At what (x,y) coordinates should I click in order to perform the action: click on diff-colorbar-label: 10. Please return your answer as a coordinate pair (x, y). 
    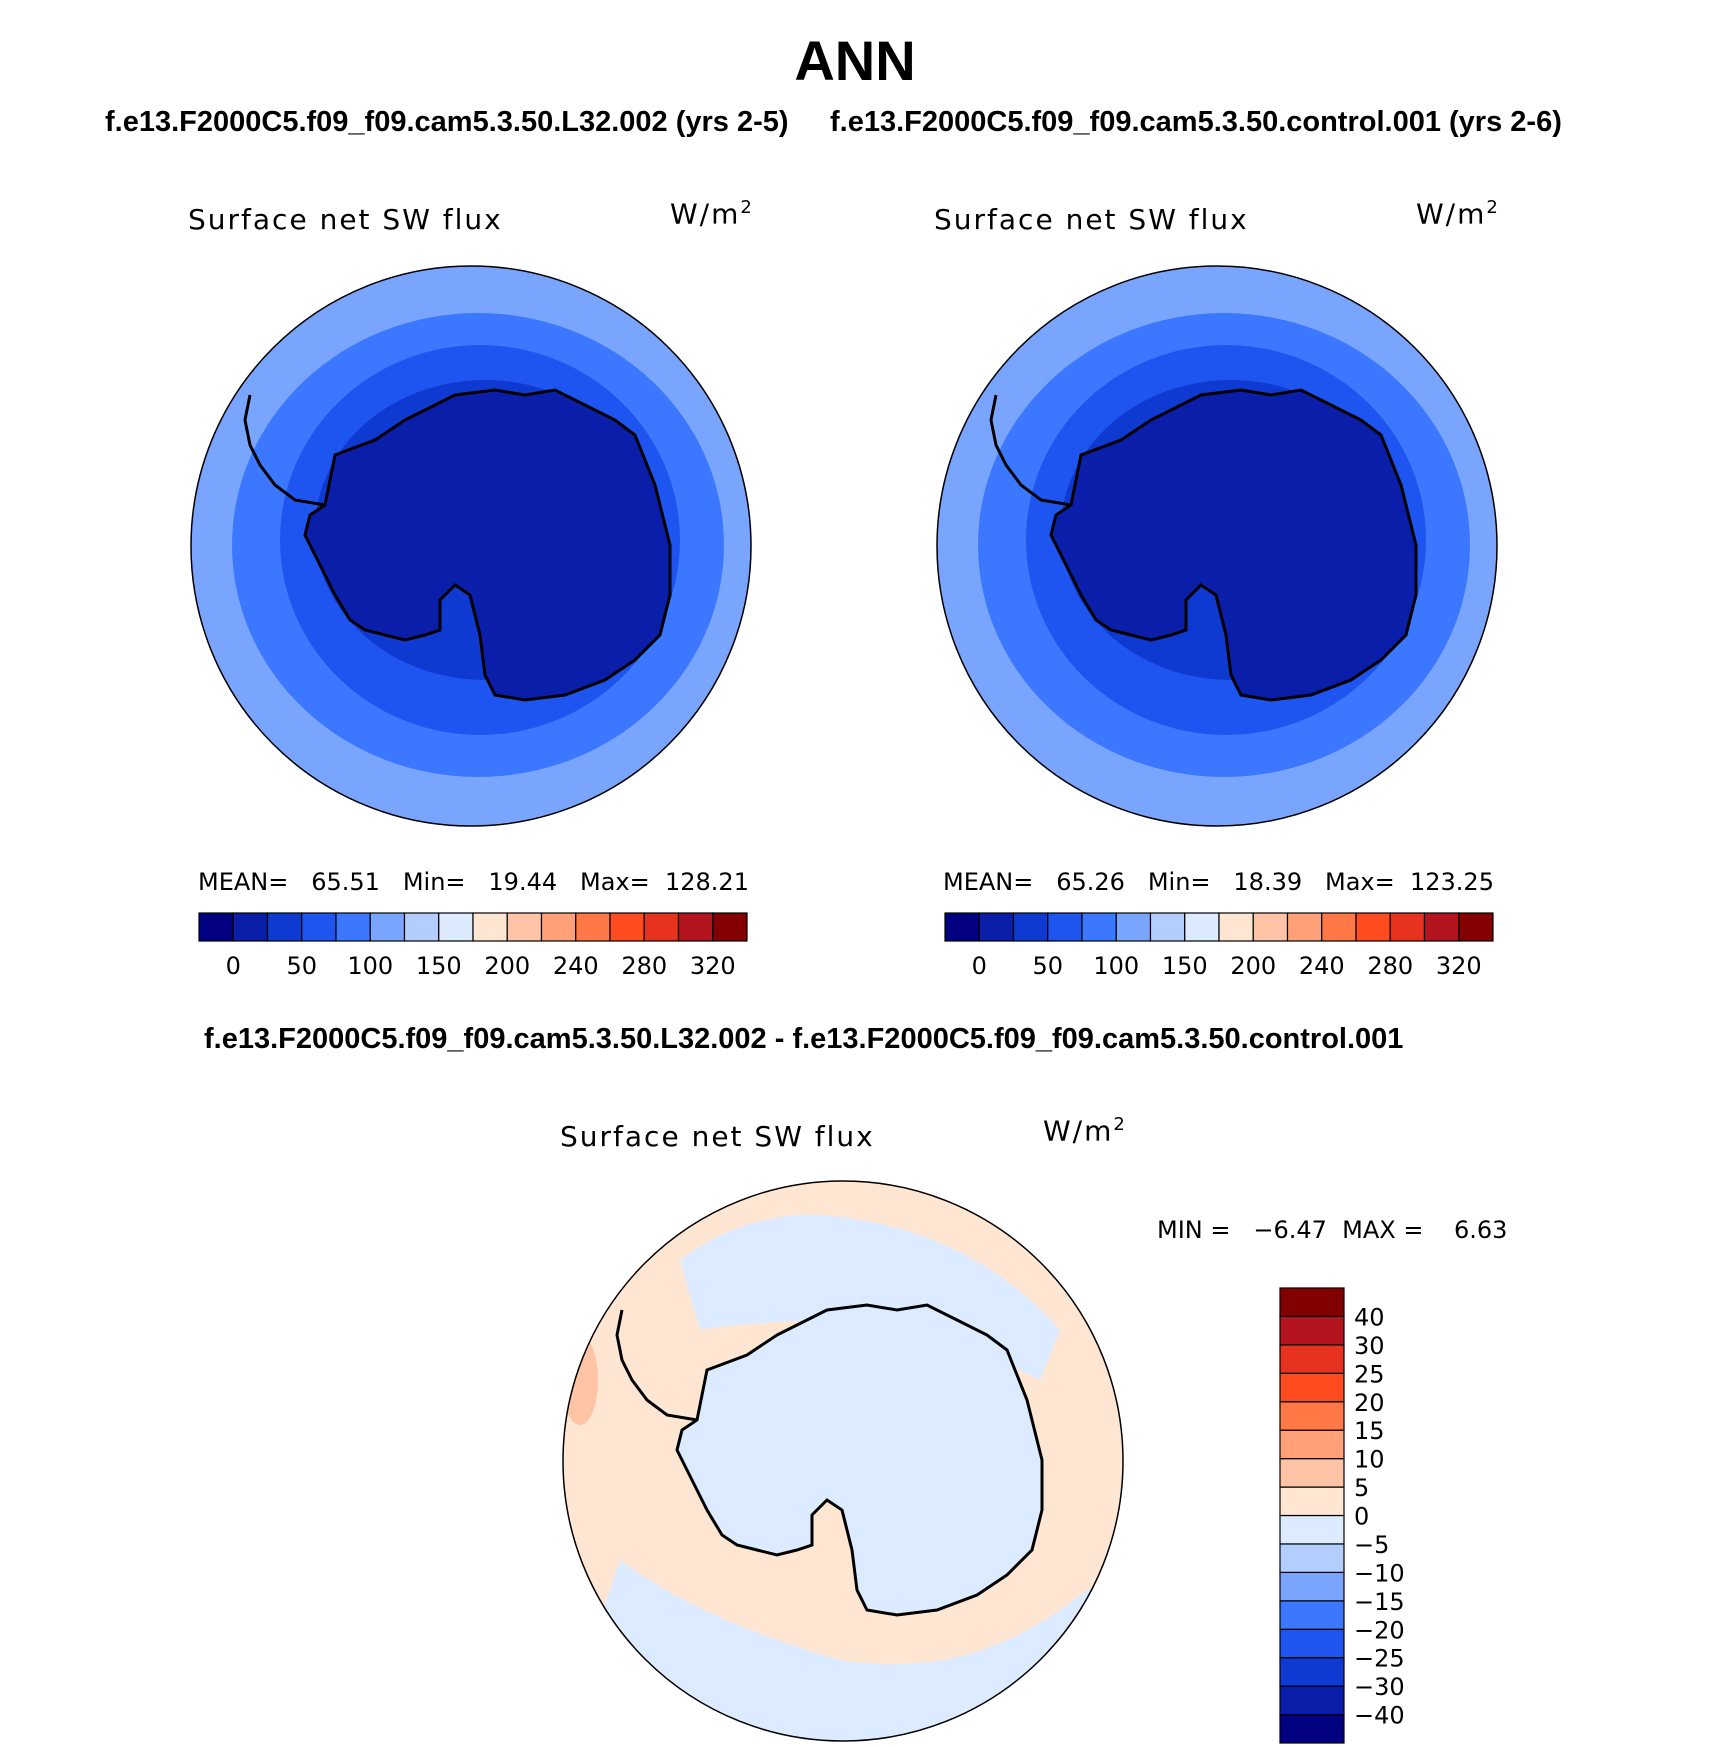
    Looking at the image, I should click on (1369, 1460).